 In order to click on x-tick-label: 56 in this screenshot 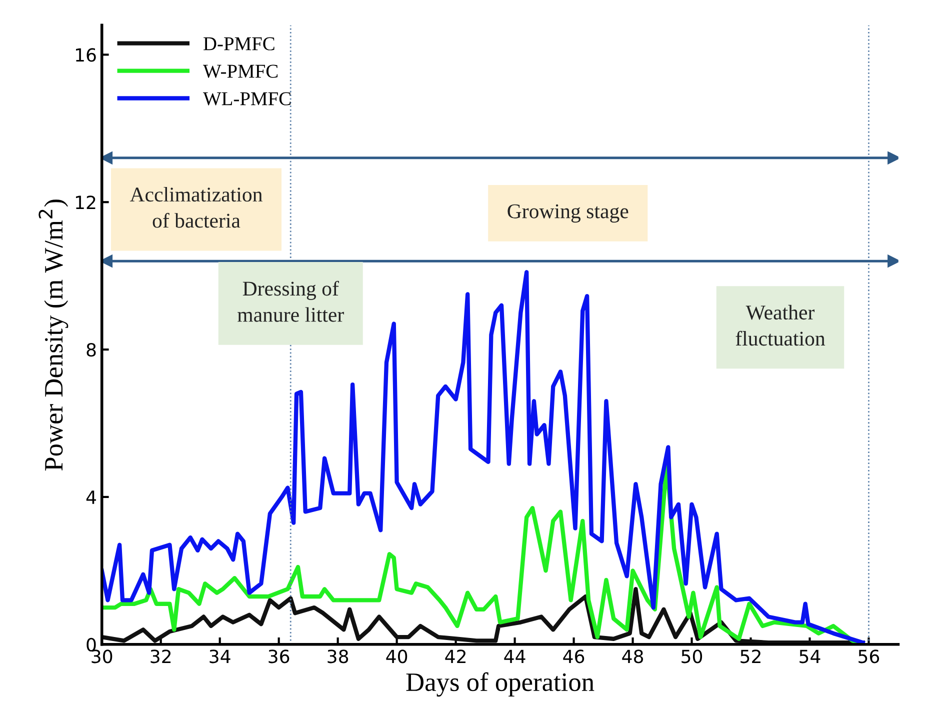, I will do `click(869, 657)`.